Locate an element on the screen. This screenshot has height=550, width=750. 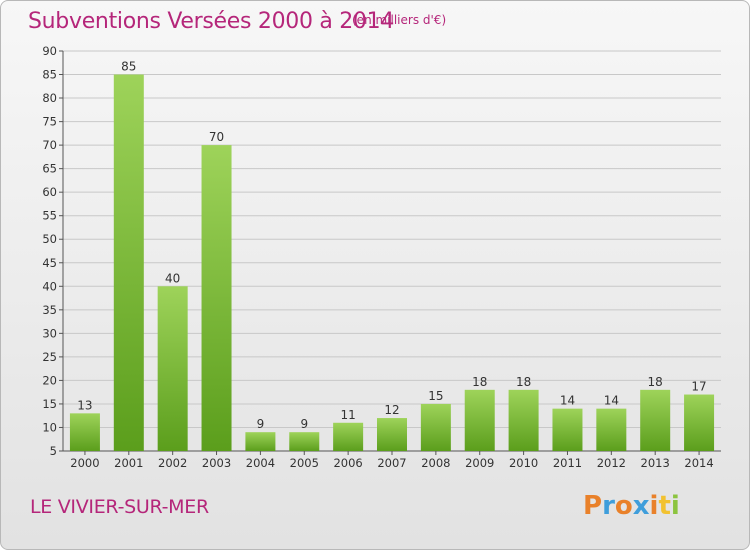
y-tick-label: 40 is located at coordinates (49, 286).